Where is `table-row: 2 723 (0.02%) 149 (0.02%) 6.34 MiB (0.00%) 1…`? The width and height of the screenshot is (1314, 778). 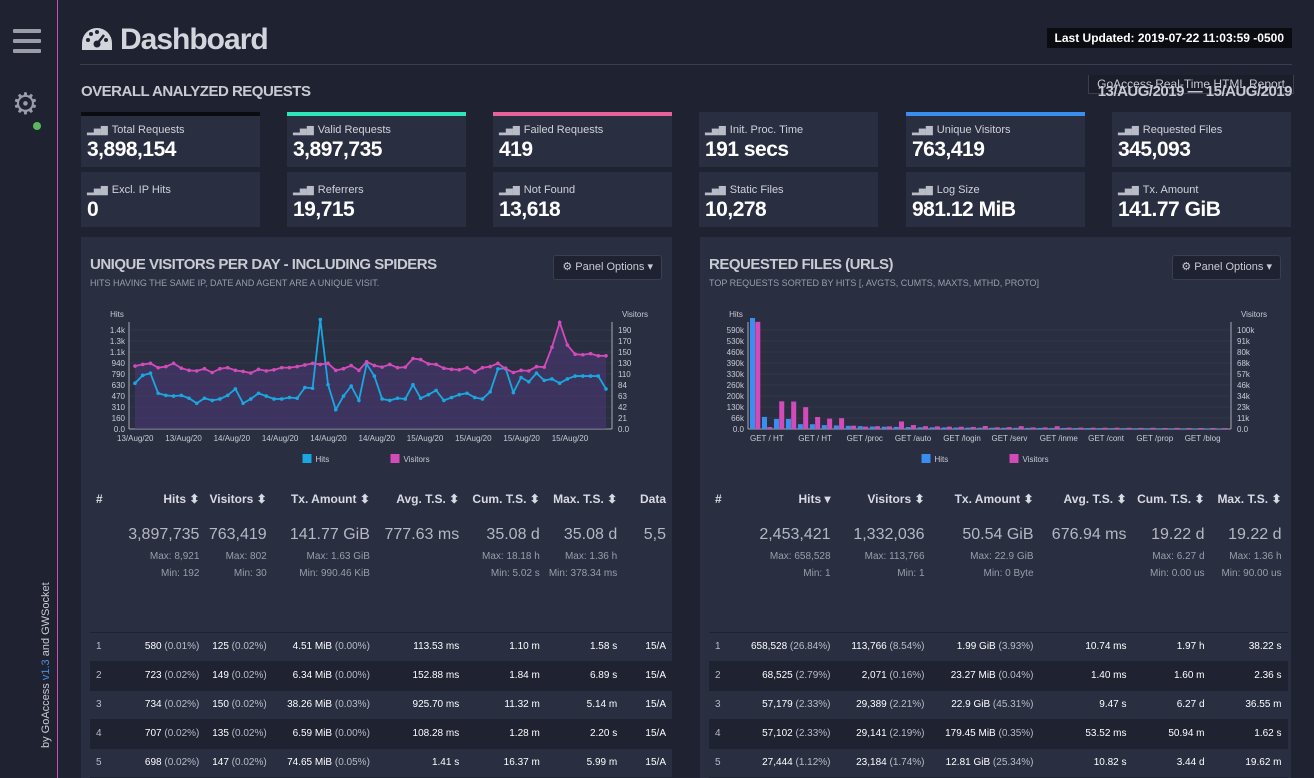
table-row: 2 723 (0.02%) 149 (0.02%) 6.34 MiB (0.00%) 1… is located at coordinates (381, 675).